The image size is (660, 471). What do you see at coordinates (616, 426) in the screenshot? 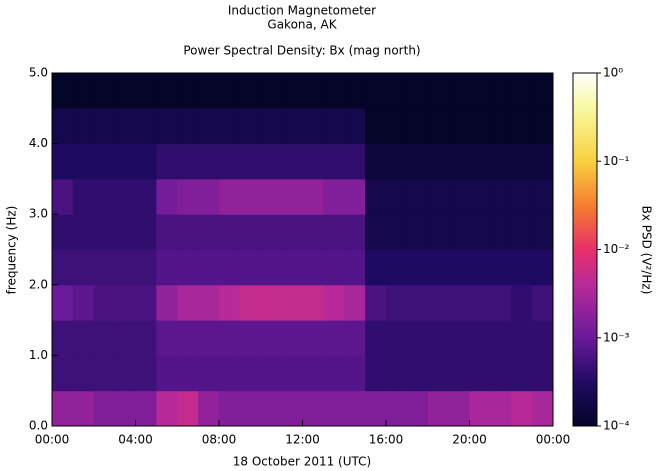
I see `colorbar-tick-label: 10⁻⁴` at bounding box center [616, 426].